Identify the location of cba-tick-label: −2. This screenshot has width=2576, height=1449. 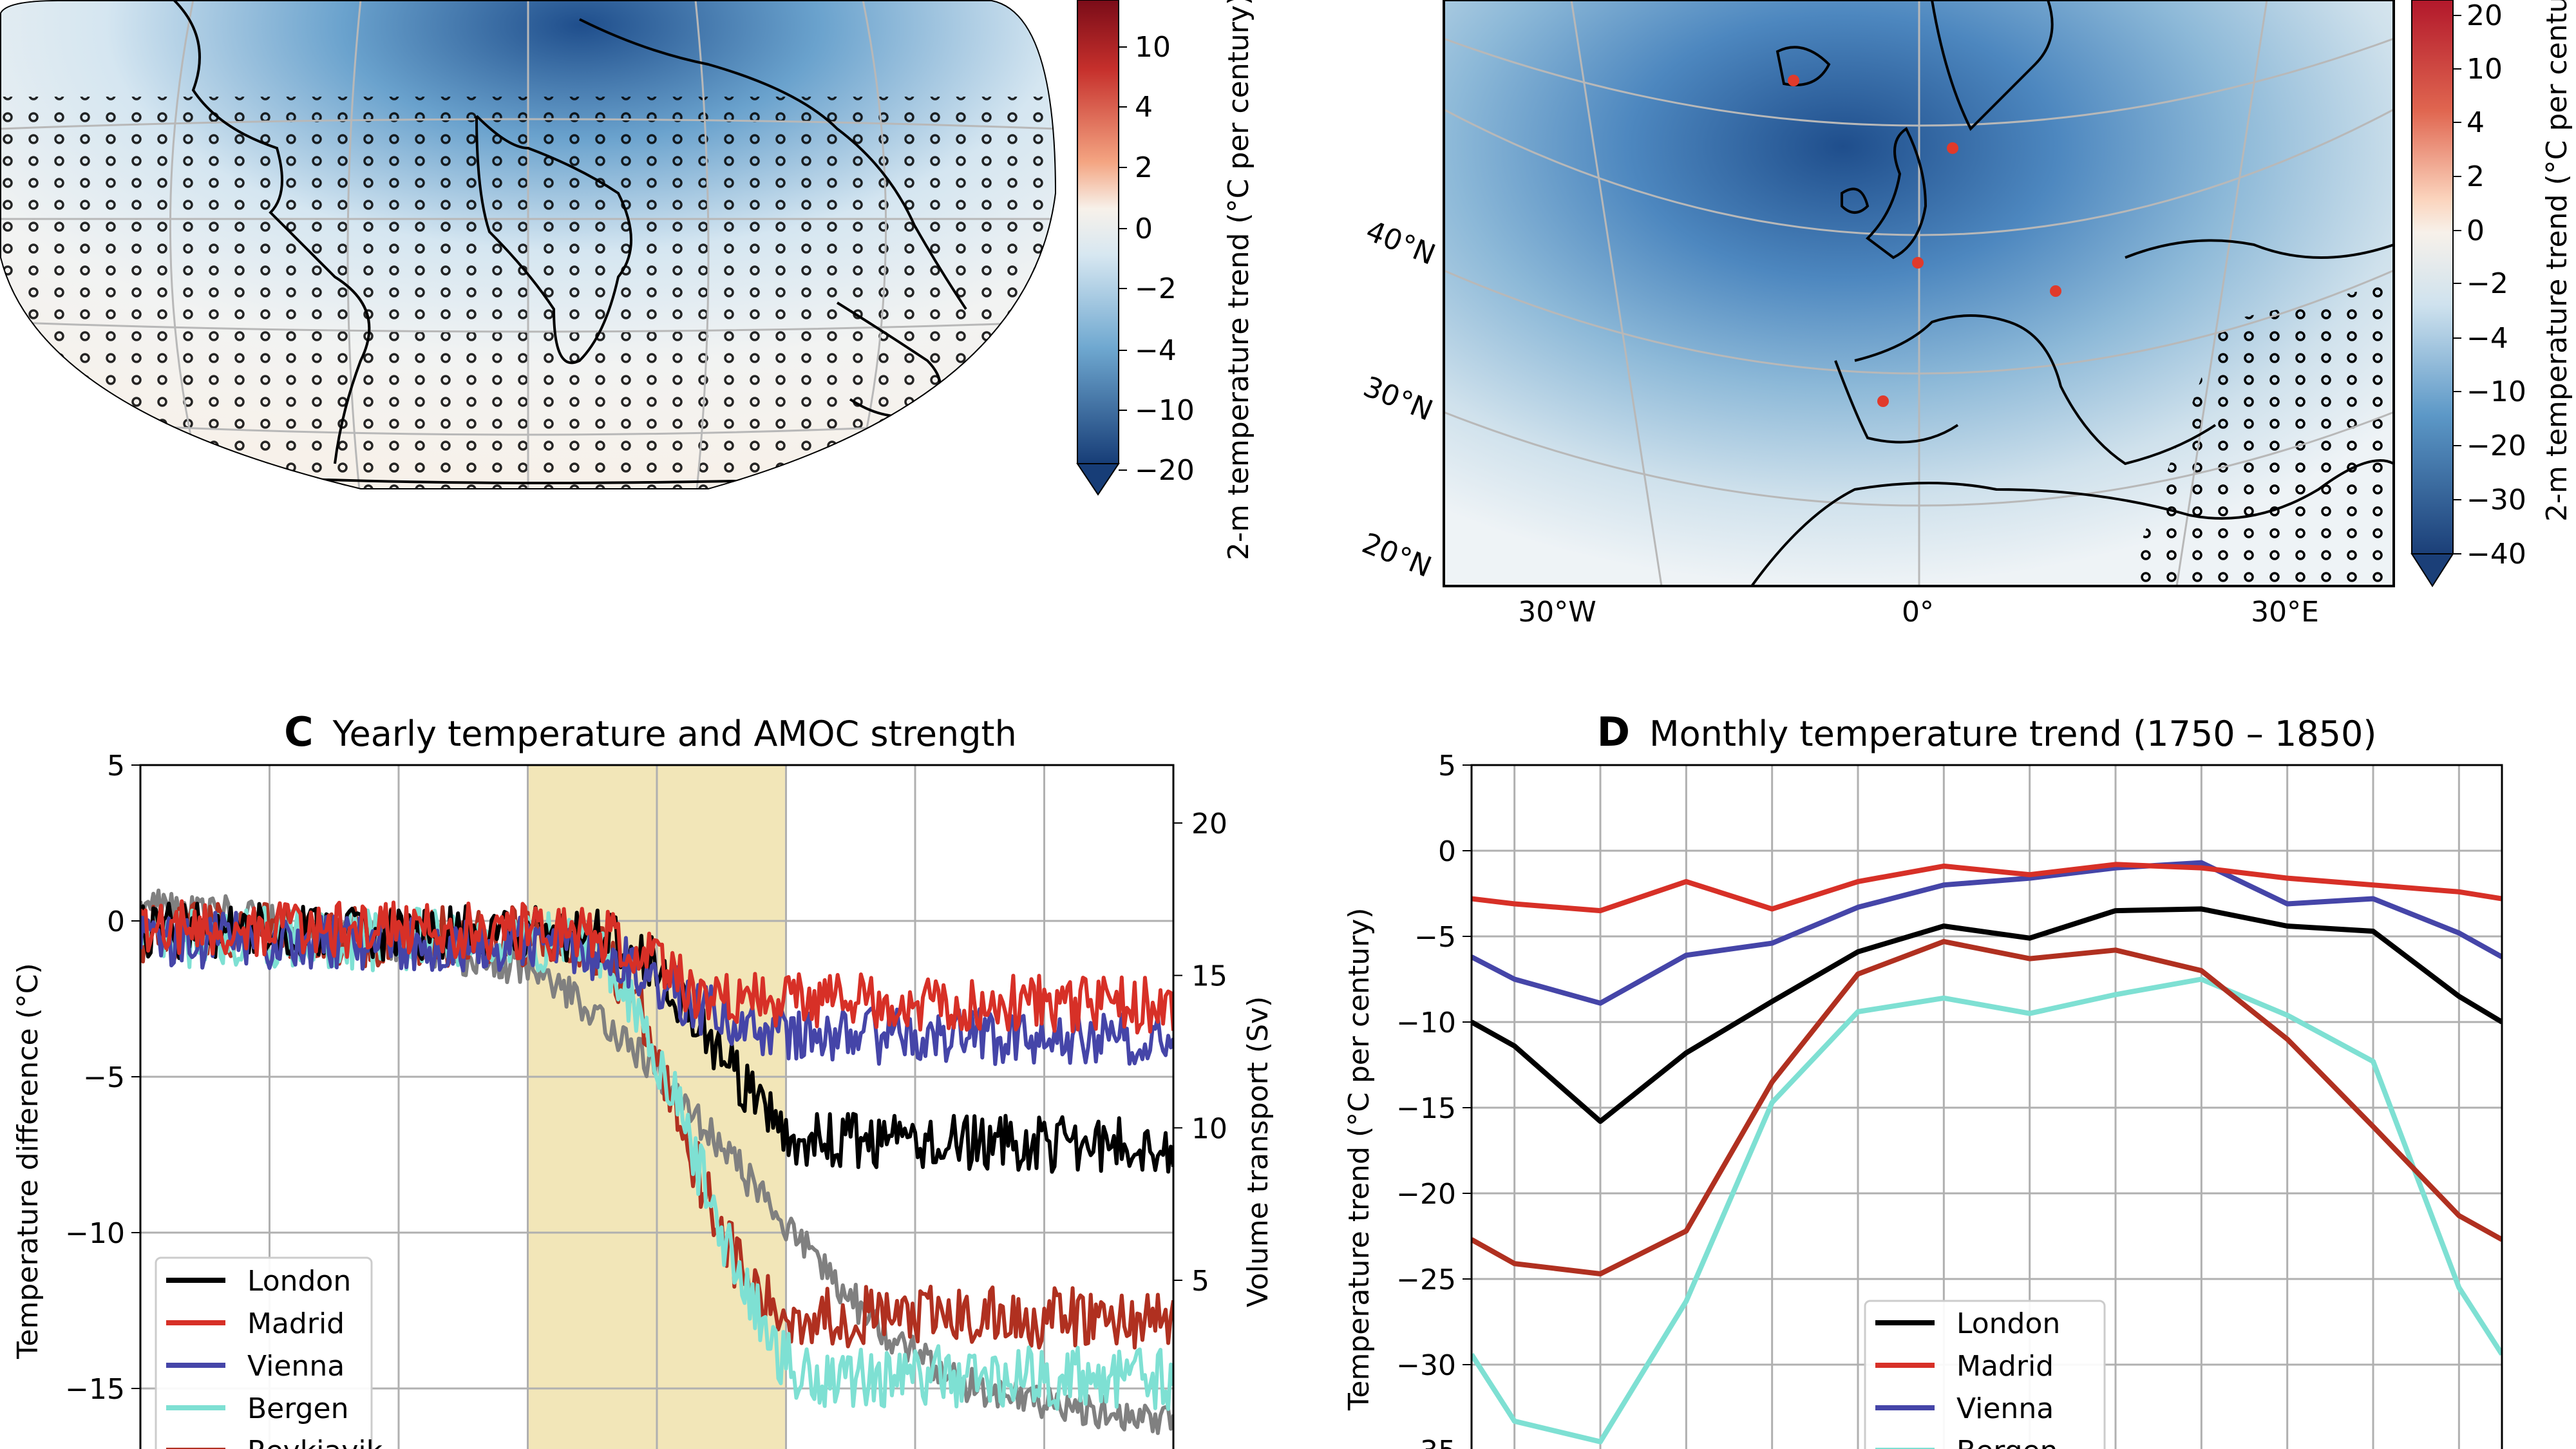
(1156, 288).